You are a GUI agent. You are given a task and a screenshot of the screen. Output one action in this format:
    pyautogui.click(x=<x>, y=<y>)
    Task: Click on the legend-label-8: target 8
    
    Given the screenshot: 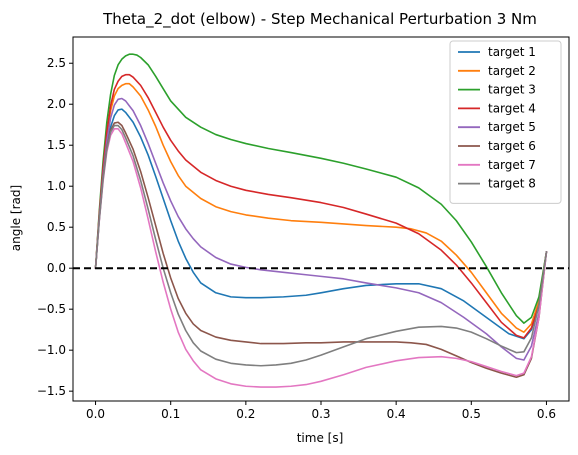 What is the action you would take?
    pyautogui.click(x=512, y=184)
    